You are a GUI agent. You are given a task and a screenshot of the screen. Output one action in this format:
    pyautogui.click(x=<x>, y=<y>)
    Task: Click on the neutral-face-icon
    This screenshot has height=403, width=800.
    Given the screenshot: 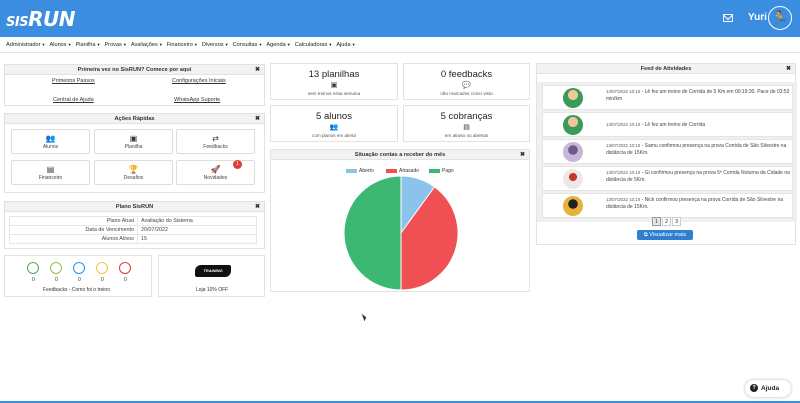 What is the action you would take?
    pyautogui.click(x=79, y=268)
    